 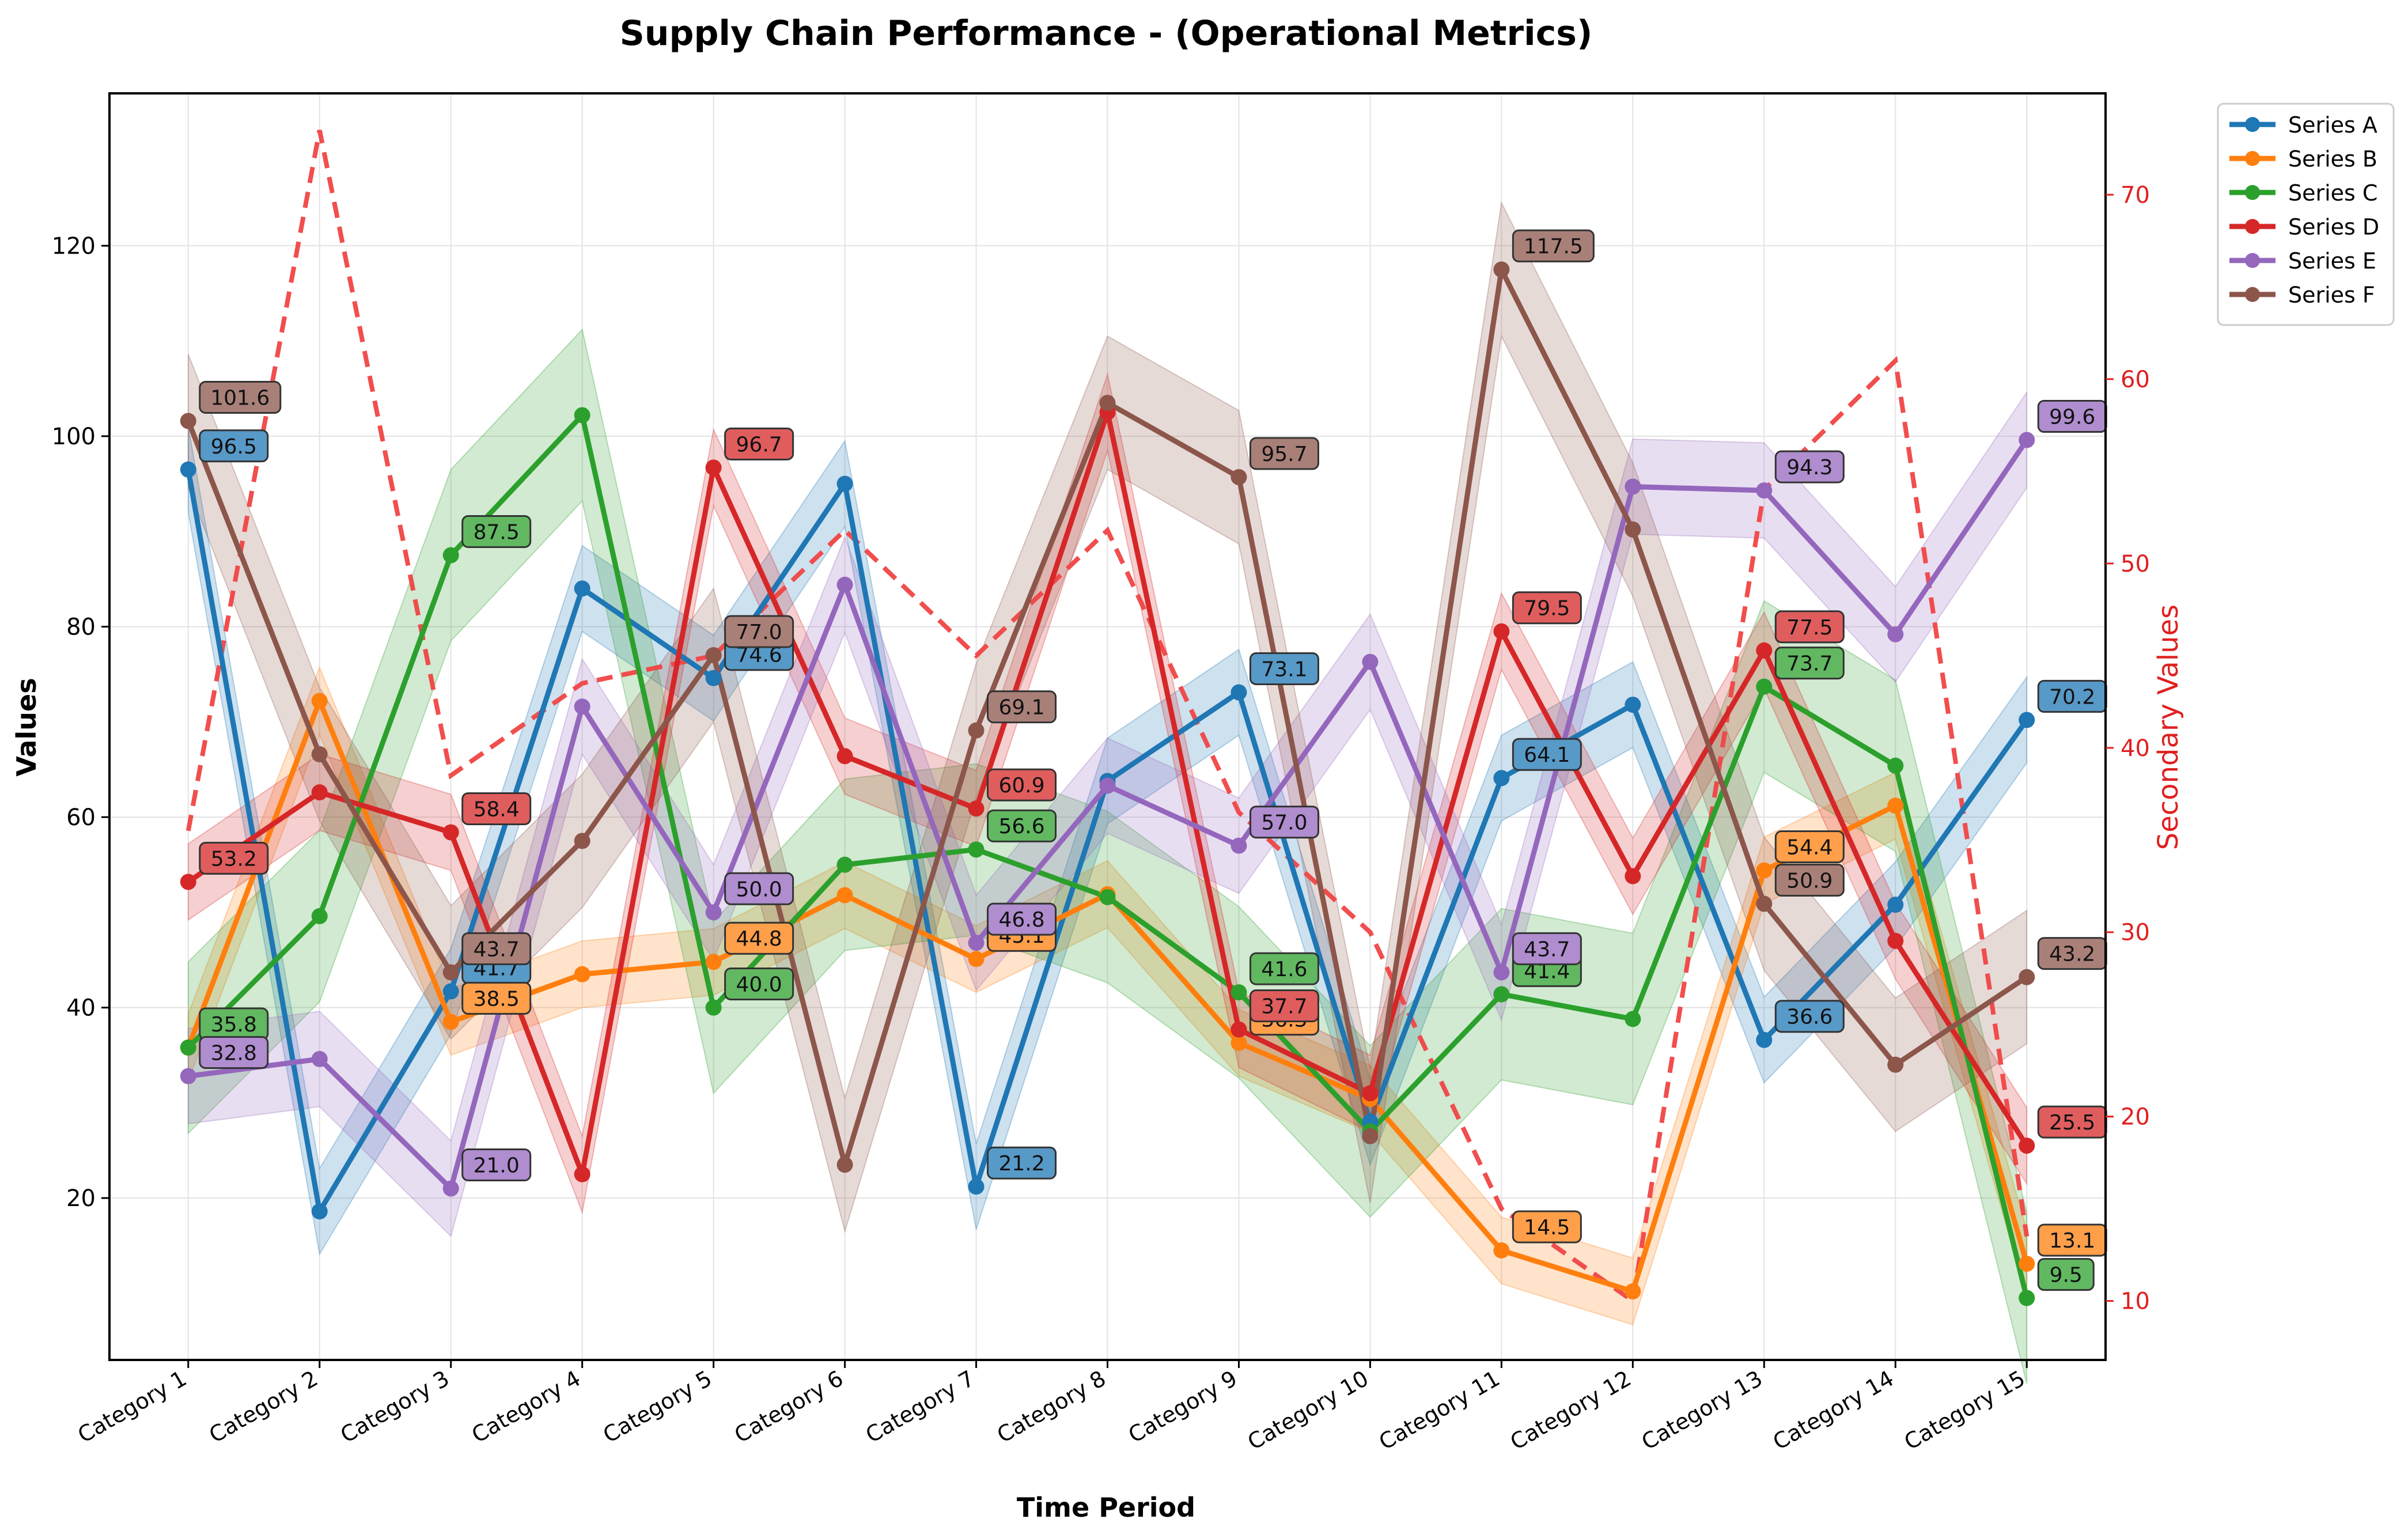 I want to click on data-label: 50.0, so click(x=759, y=889).